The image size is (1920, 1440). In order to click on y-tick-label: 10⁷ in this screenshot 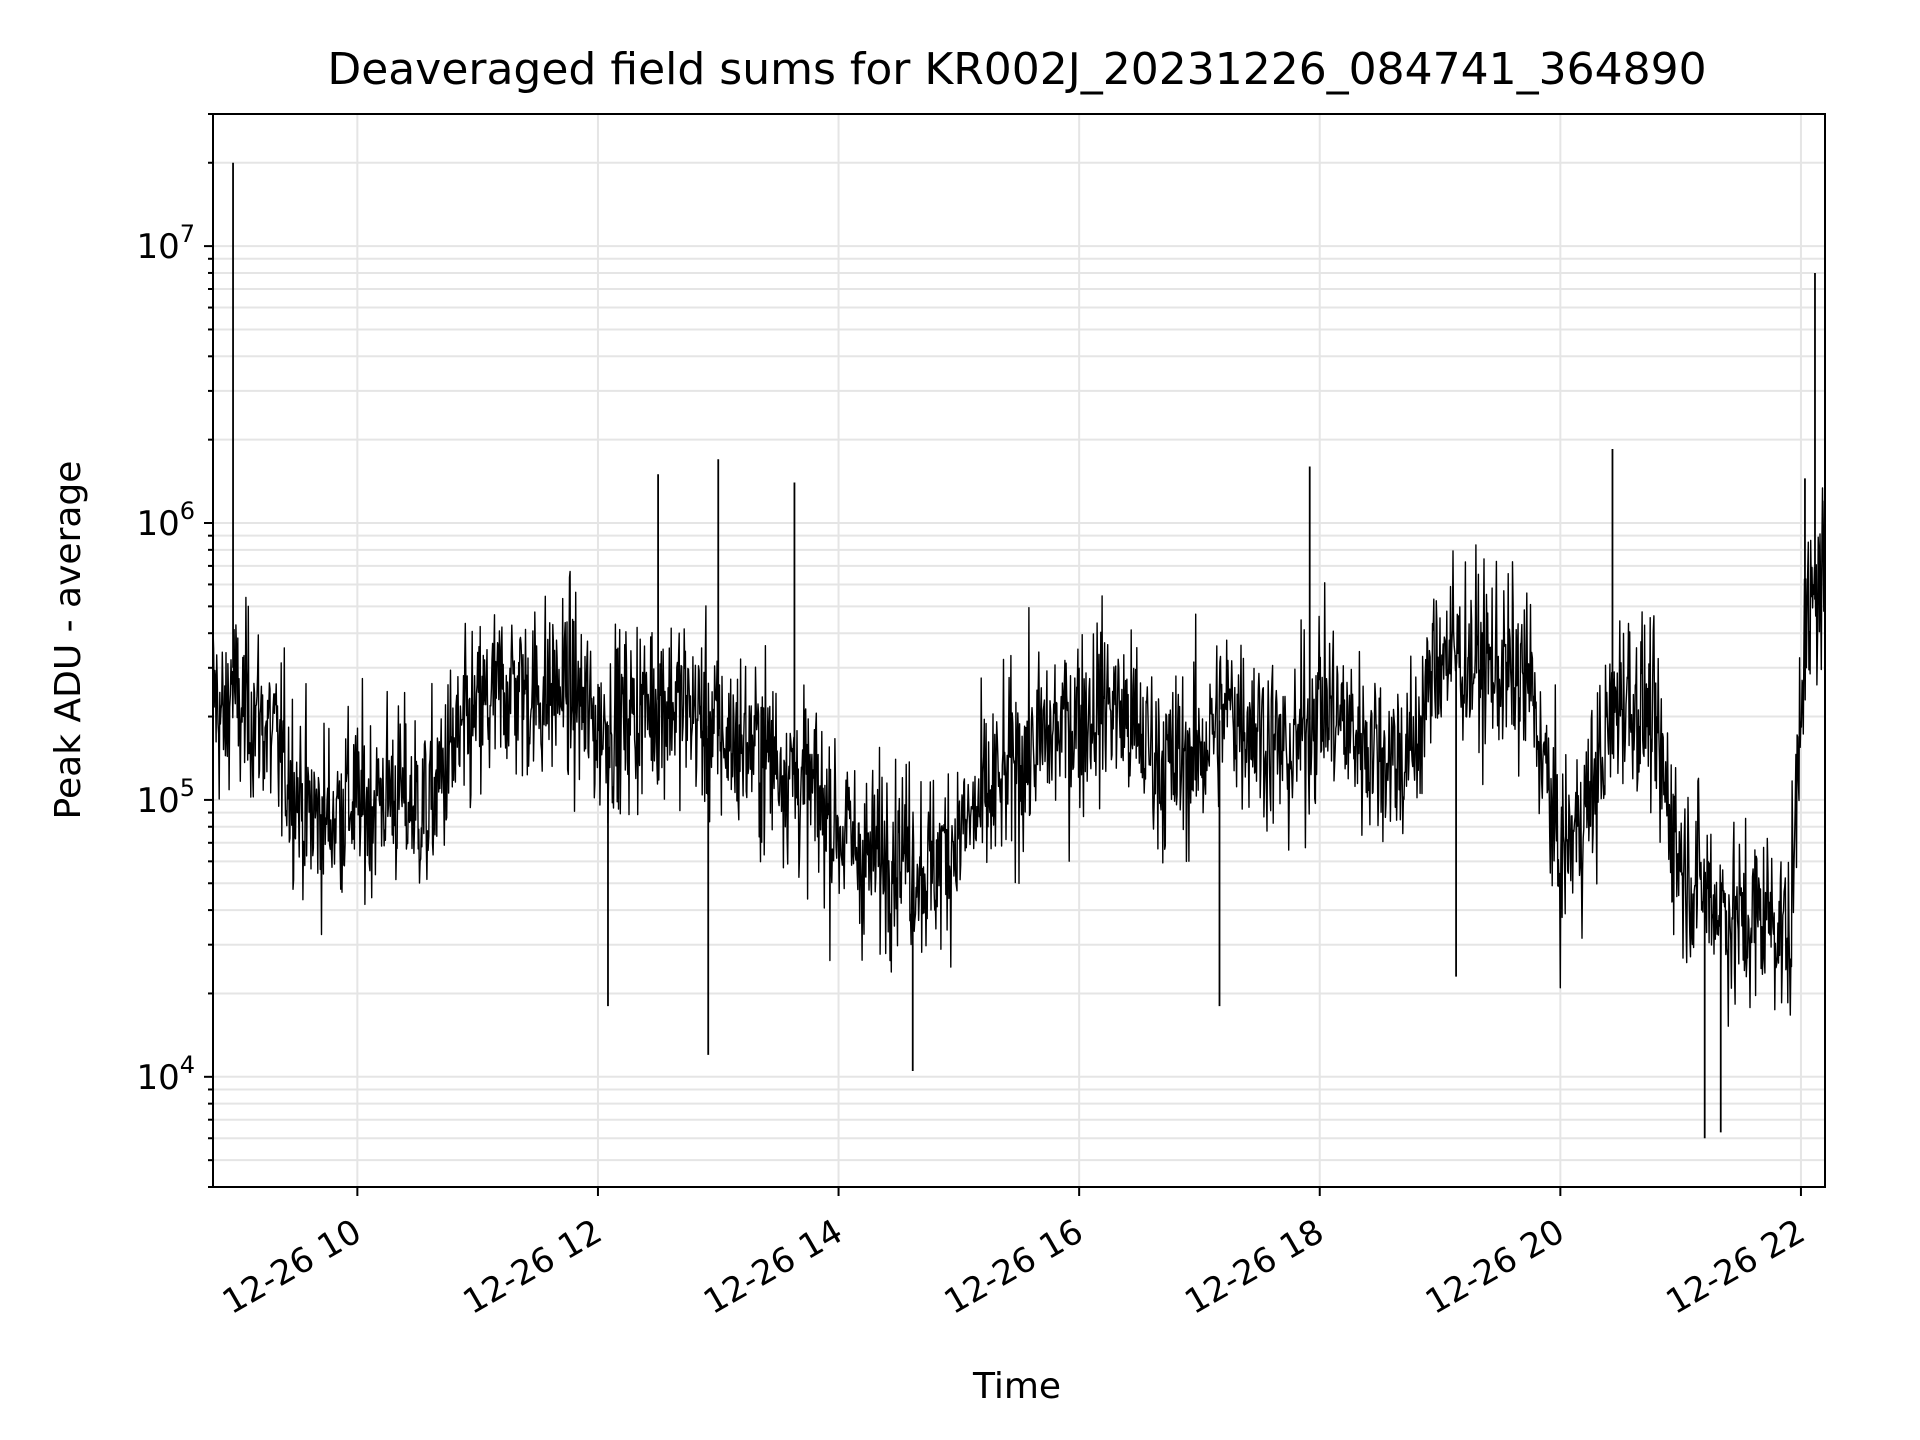, I will do `click(165, 243)`.